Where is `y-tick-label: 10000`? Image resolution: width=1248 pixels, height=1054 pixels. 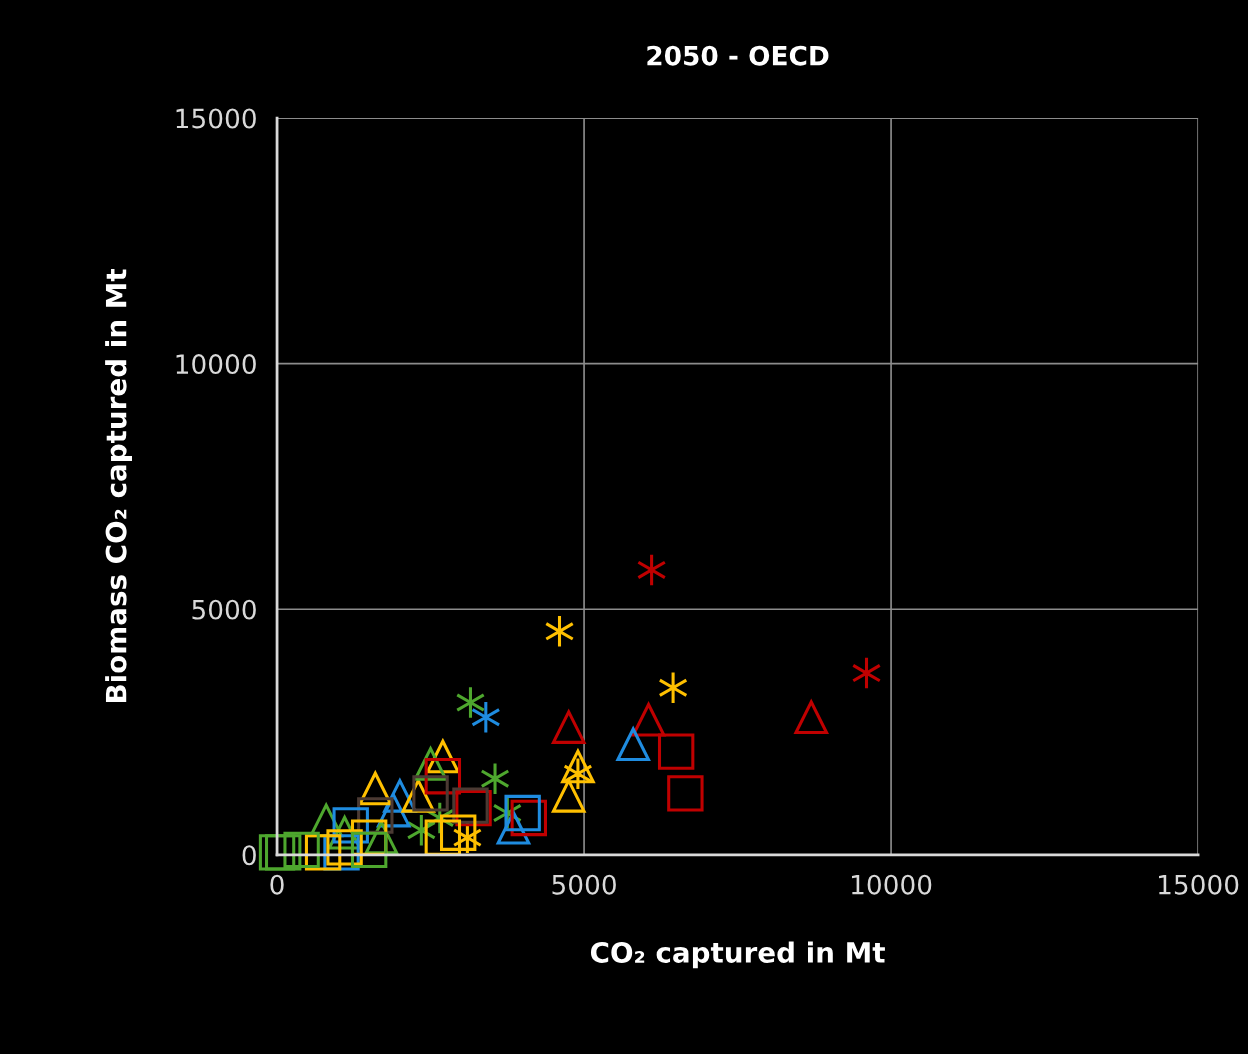
y-tick-label: 10000 is located at coordinates (216, 364).